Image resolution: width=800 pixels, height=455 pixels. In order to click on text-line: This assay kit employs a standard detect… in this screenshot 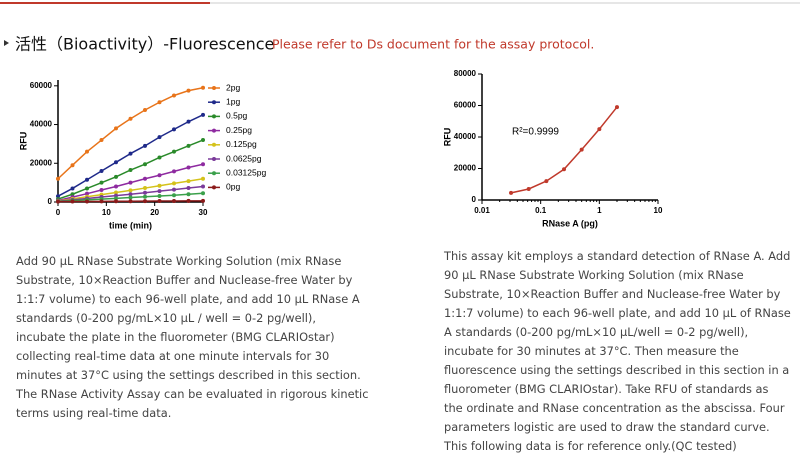, I will do `click(617, 256)`.